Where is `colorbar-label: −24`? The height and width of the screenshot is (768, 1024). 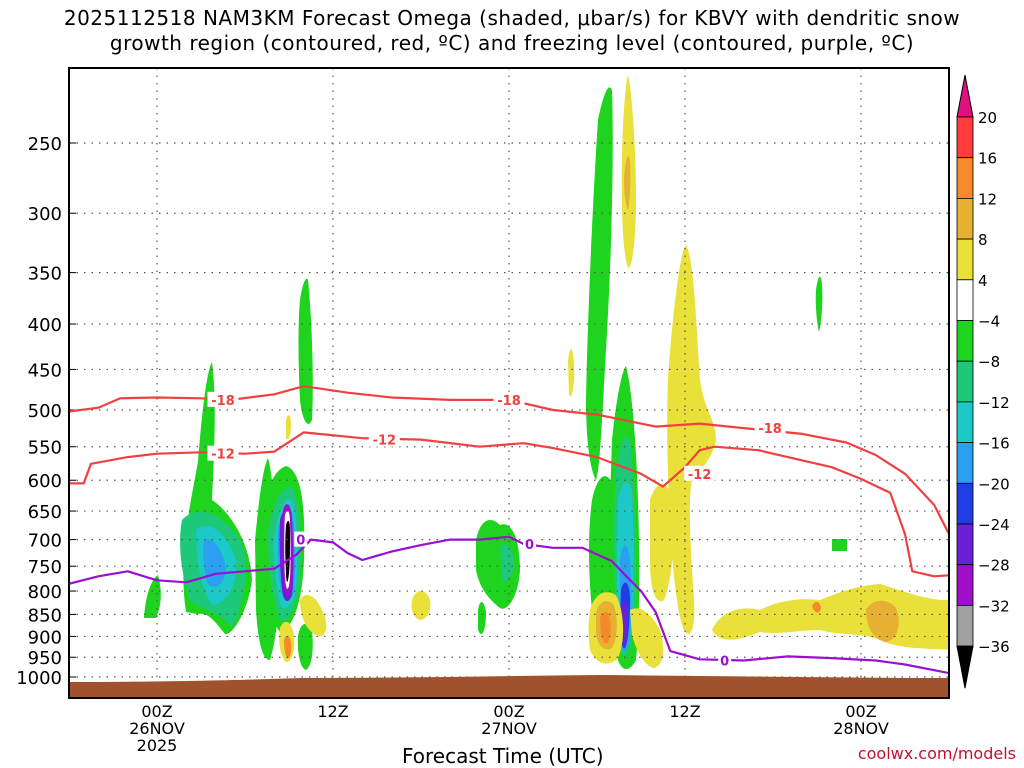 colorbar-label: −24 is located at coordinates (994, 525).